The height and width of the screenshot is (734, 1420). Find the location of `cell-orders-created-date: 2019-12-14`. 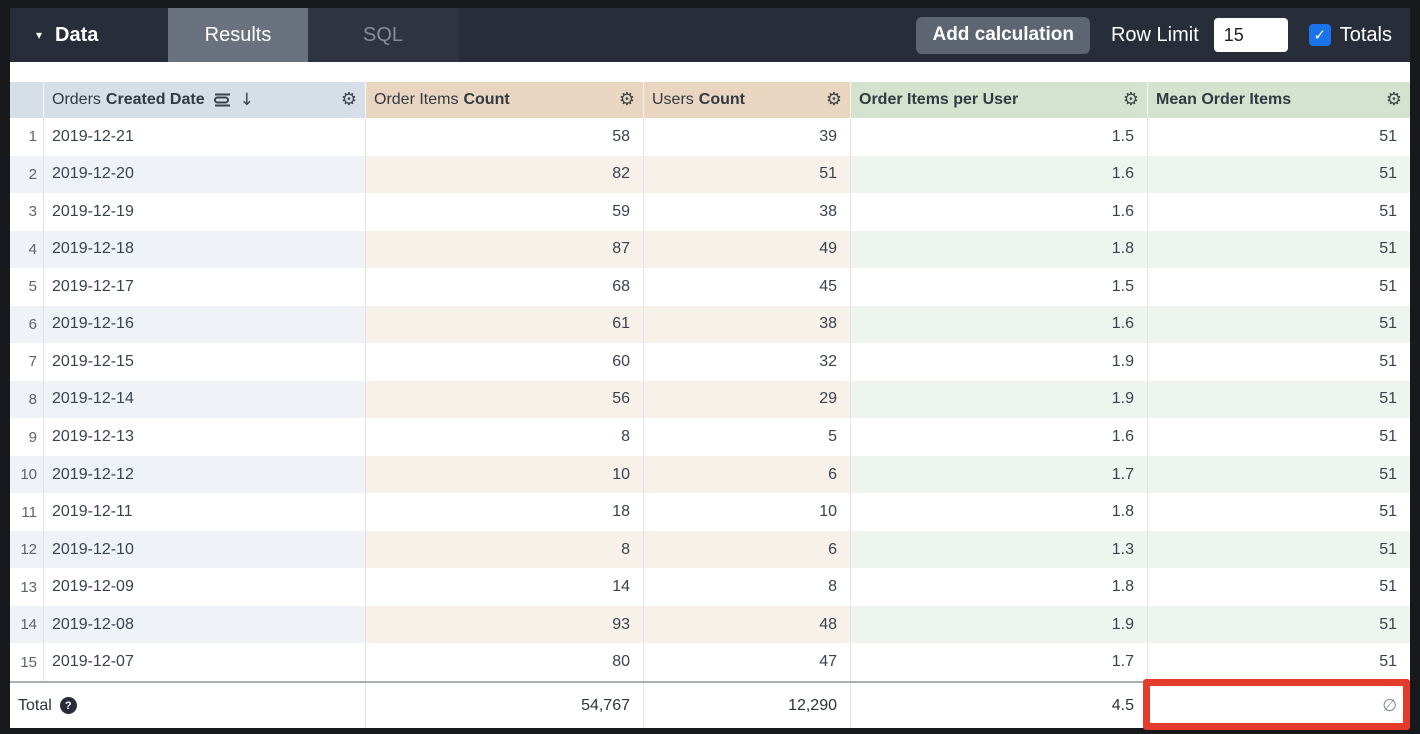

cell-orders-created-date: 2019-12-14 is located at coordinates (205, 399).